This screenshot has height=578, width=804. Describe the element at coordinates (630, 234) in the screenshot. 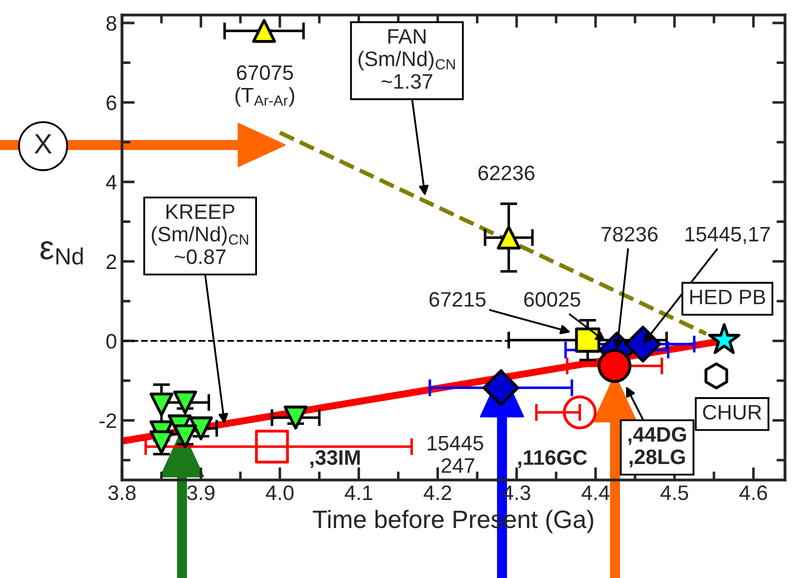

I see `annotation: 78236` at that location.